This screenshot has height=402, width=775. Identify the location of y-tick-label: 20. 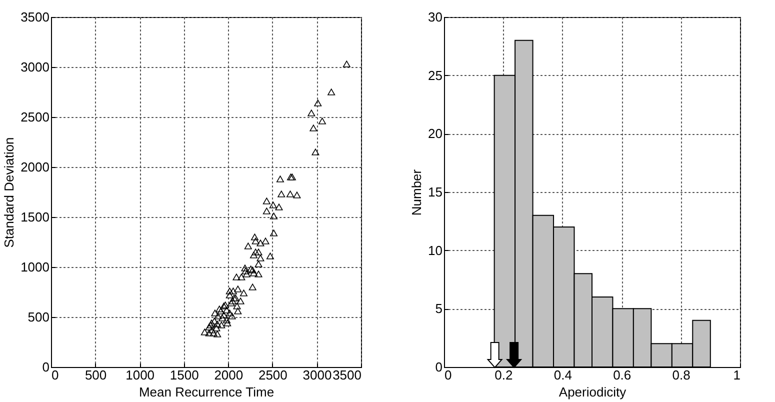
(435, 134).